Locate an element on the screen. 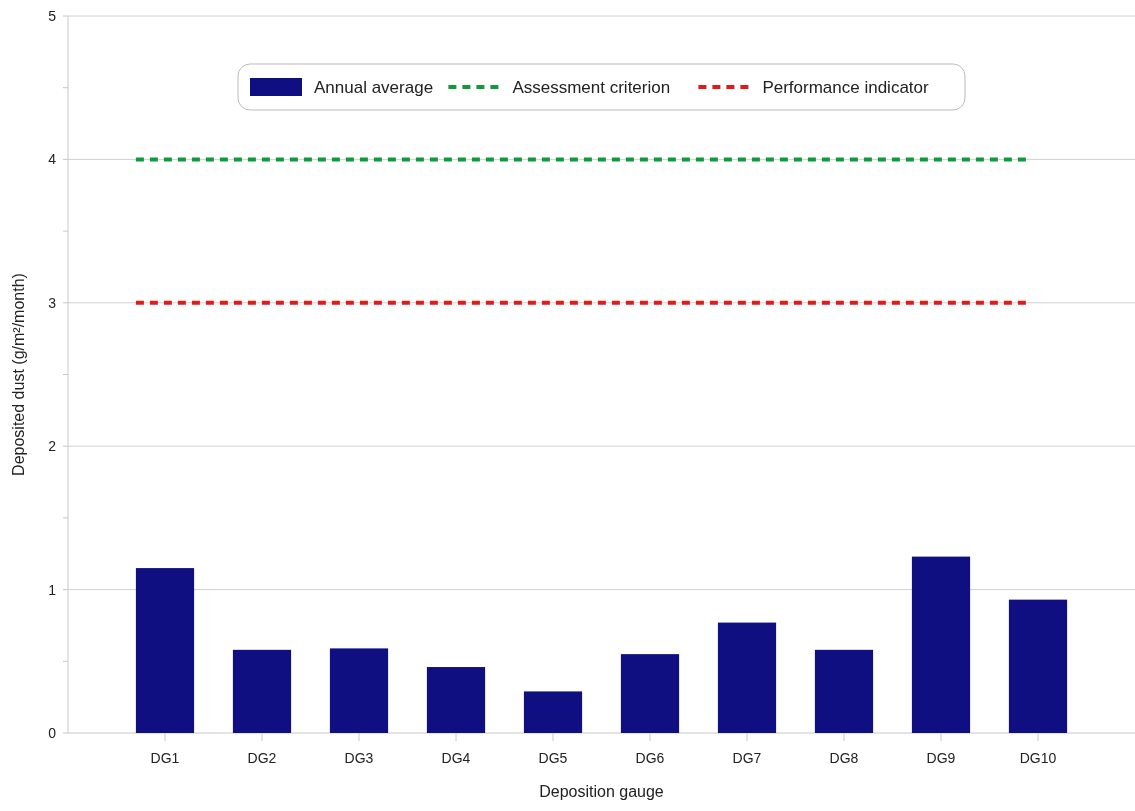 This screenshot has width=1135, height=811. x-tick-label: DG4 is located at coordinates (456, 758).